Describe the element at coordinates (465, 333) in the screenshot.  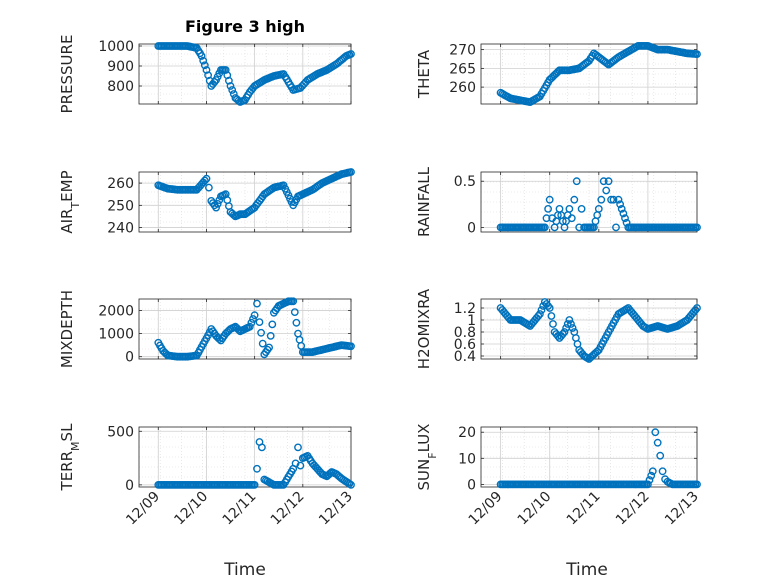
I see `y-tick-label: 0.8` at that location.